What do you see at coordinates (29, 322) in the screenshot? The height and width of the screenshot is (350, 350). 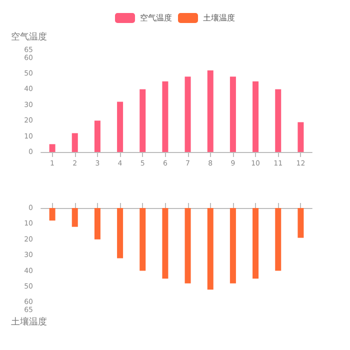 I see `y-axis-title: 土壤温度` at bounding box center [29, 322].